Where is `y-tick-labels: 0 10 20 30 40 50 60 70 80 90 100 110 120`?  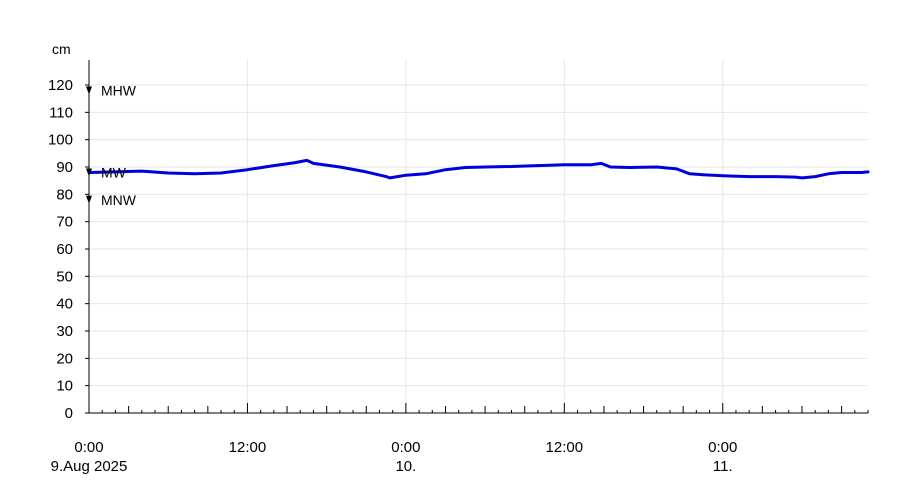
y-tick-labels: 0 10 20 30 40 50 60 70 80 90 100 110 120 is located at coordinates (68, 249).